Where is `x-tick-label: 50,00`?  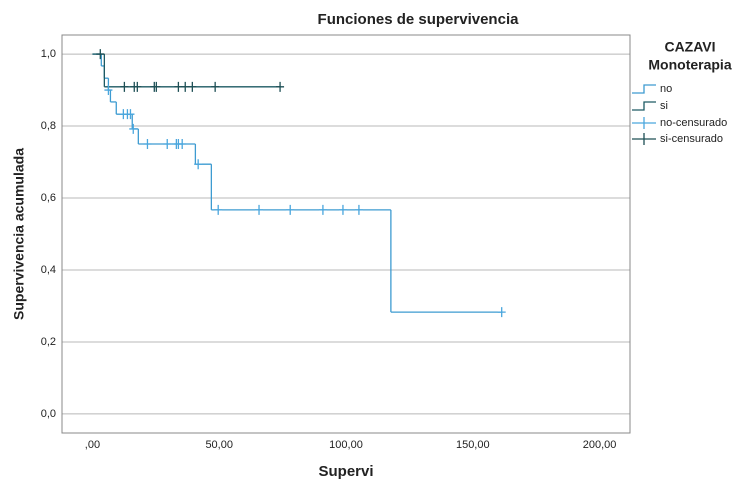 x-tick-label: 50,00 is located at coordinates (219, 445).